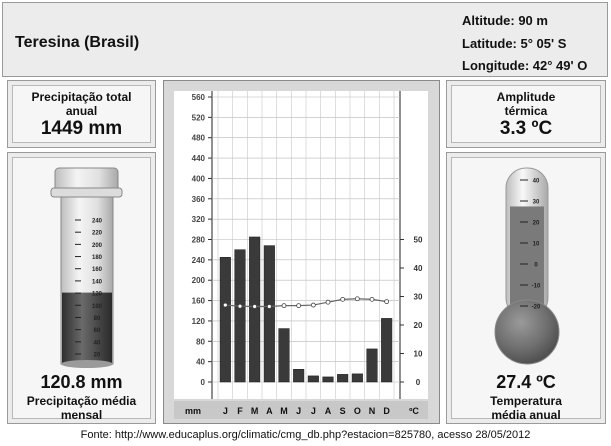 This screenshot has width=611, height=446. I want to click on gauge-tick-label: 160, so click(97, 270).